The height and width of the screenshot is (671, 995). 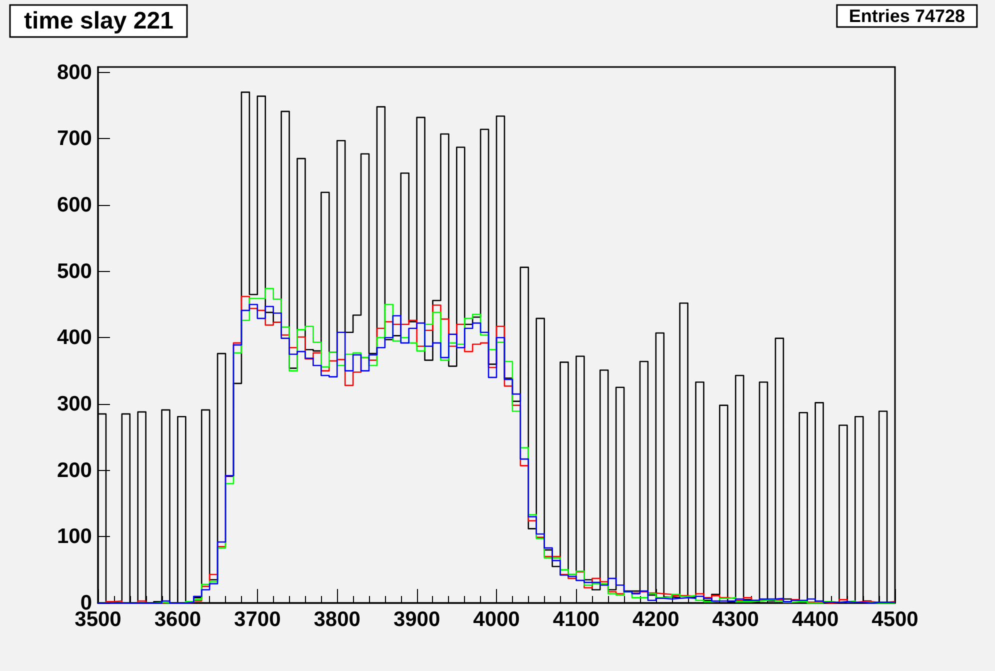 What do you see at coordinates (656, 619) in the screenshot?
I see `x-tick-label: 4200` at bounding box center [656, 619].